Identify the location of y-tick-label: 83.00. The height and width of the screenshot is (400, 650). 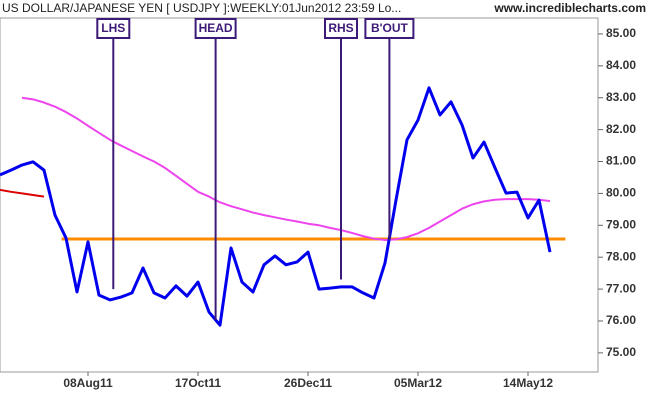
(621, 97).